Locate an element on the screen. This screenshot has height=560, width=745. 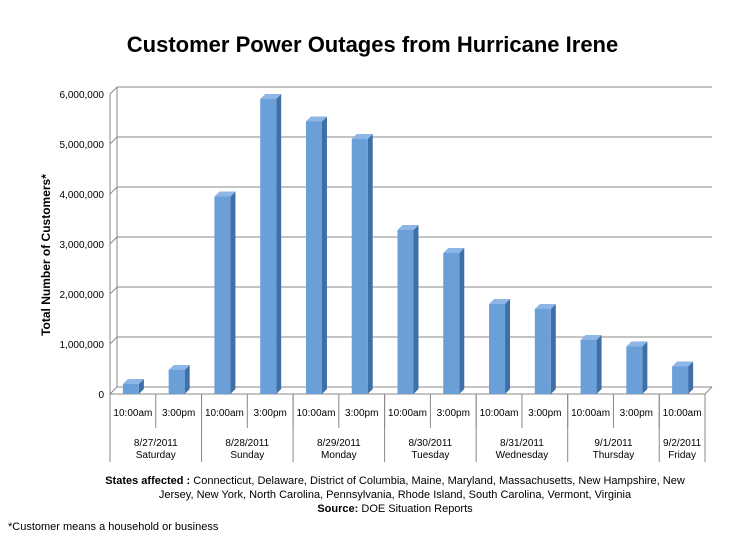
group-day-label: Monday is located at coordinates (339, 455).